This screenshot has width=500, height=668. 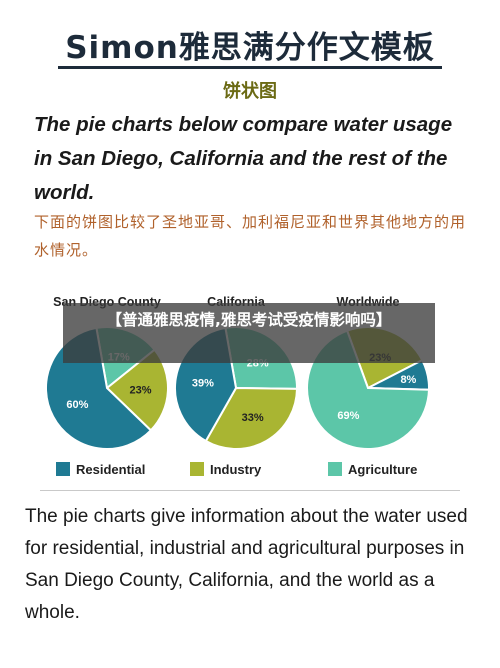 I want to click on pie-label: 8%, so click(x=408, y=380).